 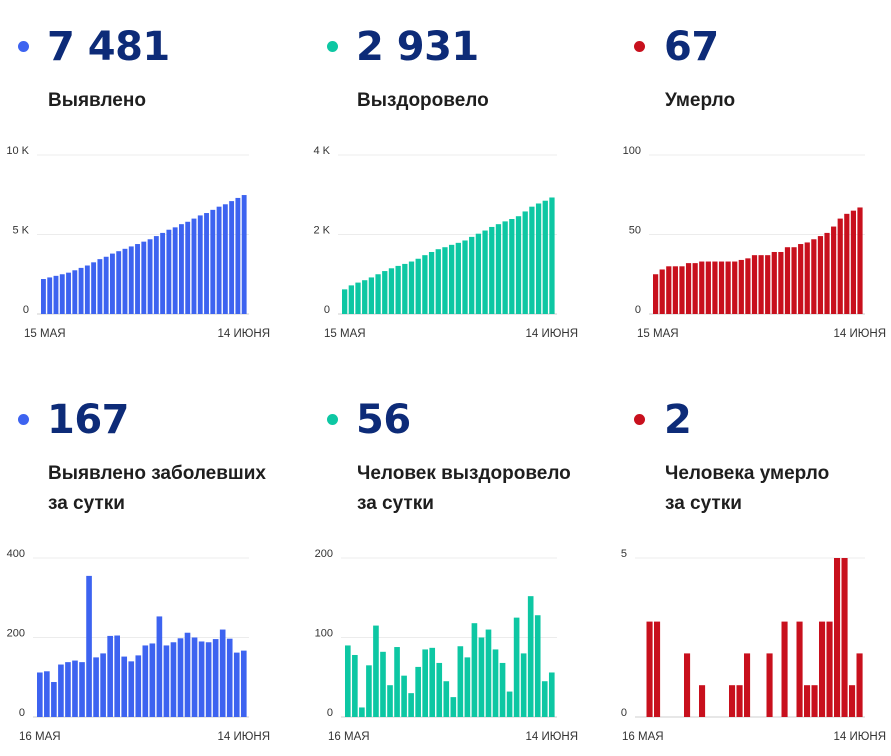 I want to click on stat-label-daily-recovered-line2: за сутки, so click(x=395, y=503).